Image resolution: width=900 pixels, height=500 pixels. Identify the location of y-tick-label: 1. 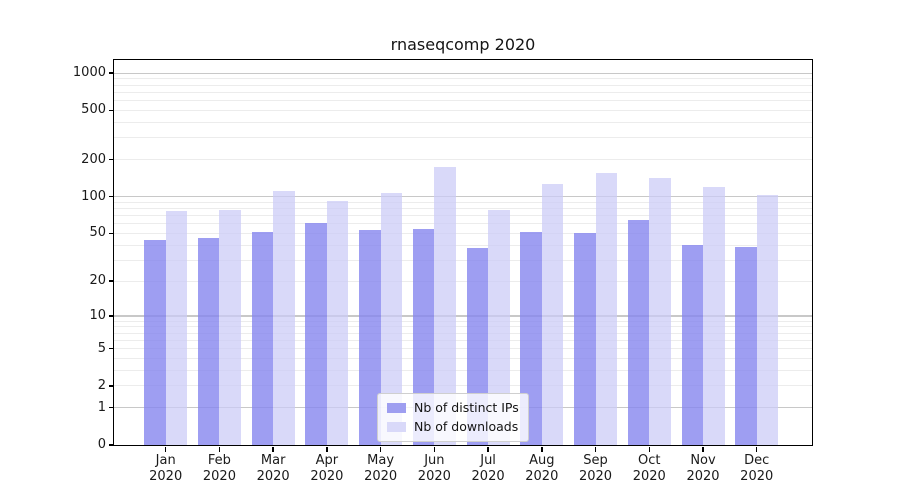
(101, 407).